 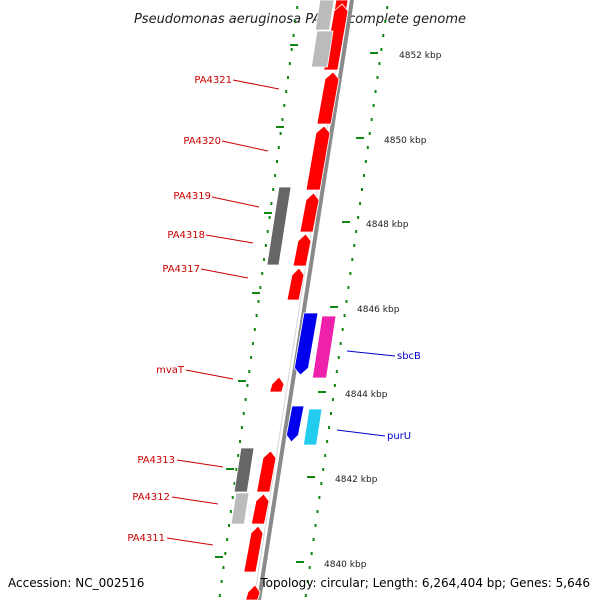 What do you see at coordinates (356, 480) in the screenshot?
I see `kbp-label-4842: 4842 kbp` at bounding box center [356, 480].